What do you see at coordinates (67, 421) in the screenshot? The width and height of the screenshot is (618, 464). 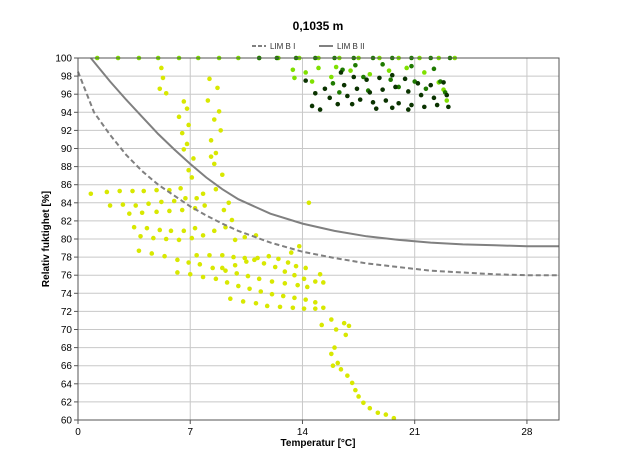 I see `y-tick-label: 60` at bounding box center [67, 421].